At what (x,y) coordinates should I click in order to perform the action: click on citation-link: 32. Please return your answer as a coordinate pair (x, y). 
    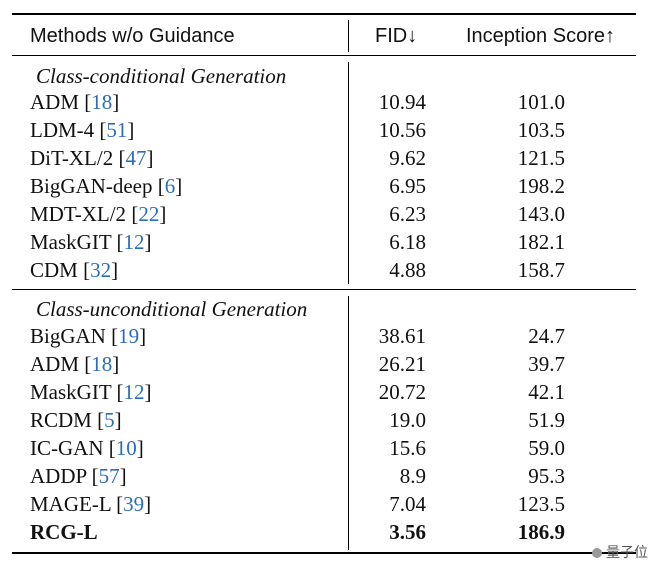
    Looking at the image, I should click on (101, 270).